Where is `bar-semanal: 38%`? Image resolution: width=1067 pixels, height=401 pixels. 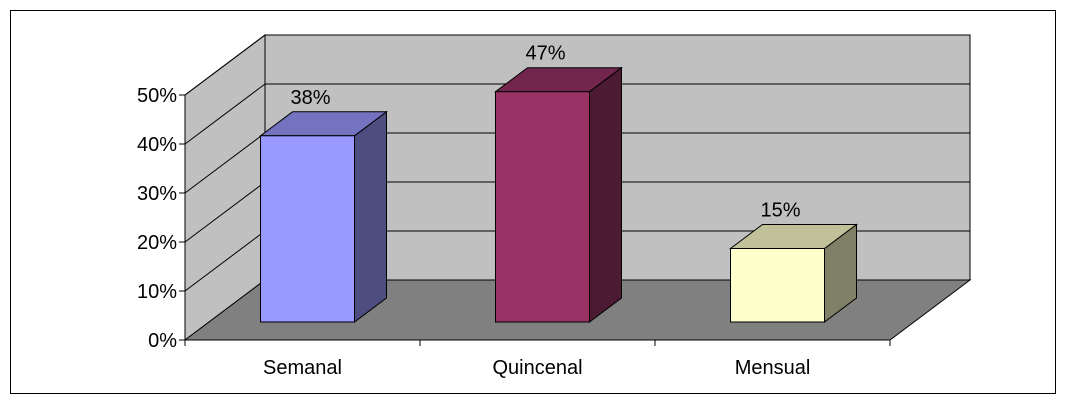
bar-semanal: 38% is located at coordinates (323, 205).